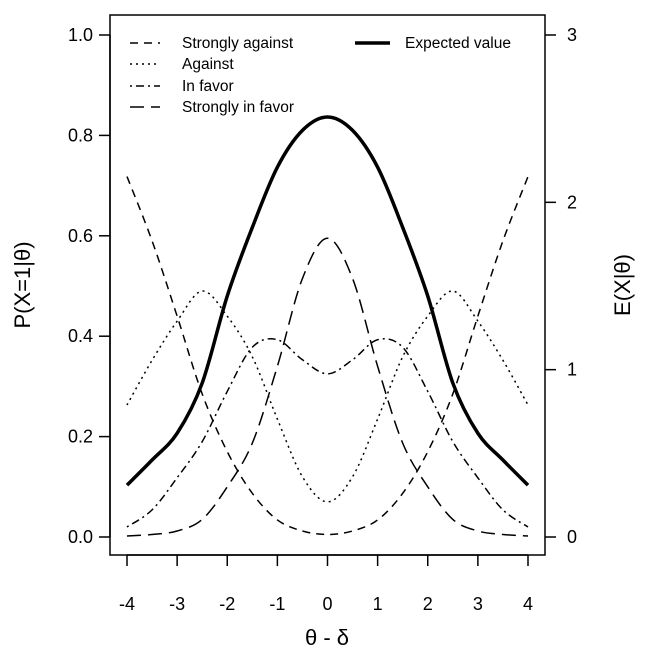 The image size is (655, 660). I want to click on legend-item: Against, so click(182, 64).